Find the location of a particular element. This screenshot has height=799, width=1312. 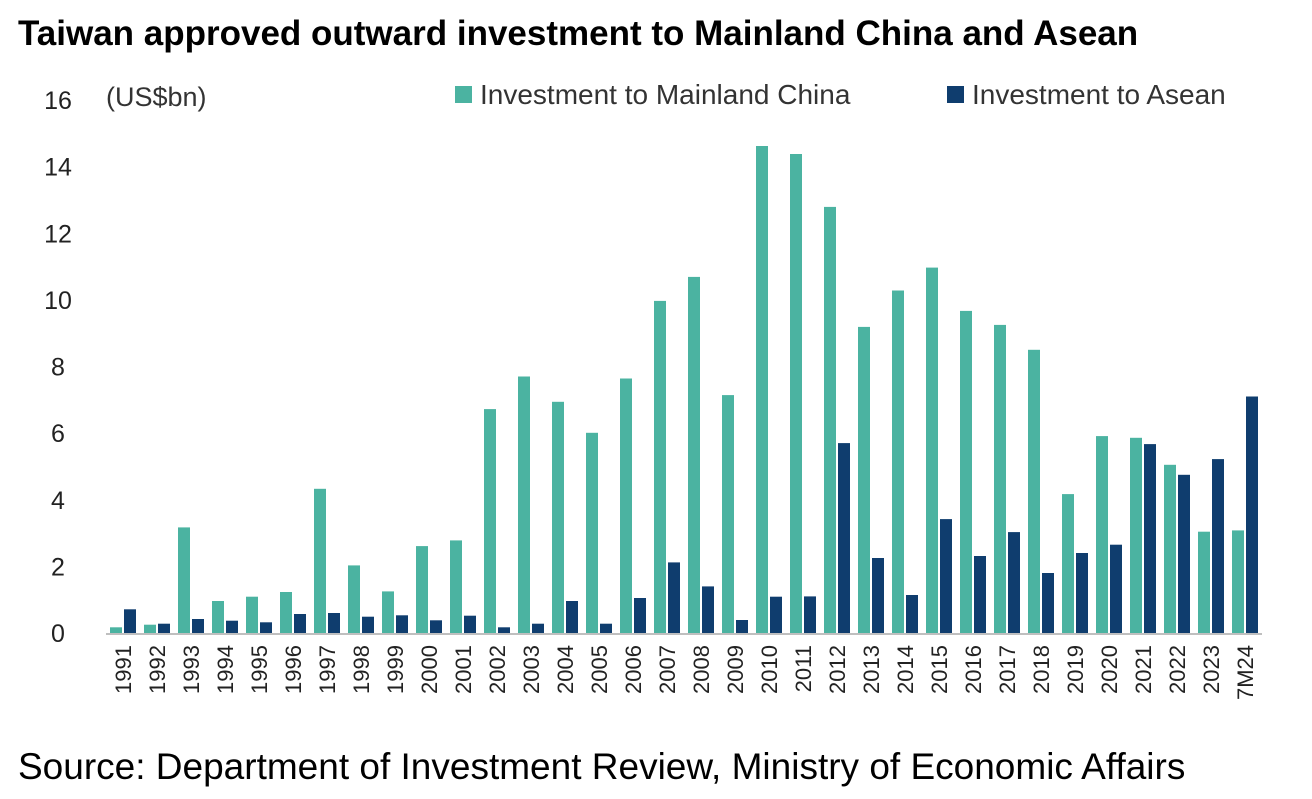

bar-asean-2010 is located at coordinates (776, 614).